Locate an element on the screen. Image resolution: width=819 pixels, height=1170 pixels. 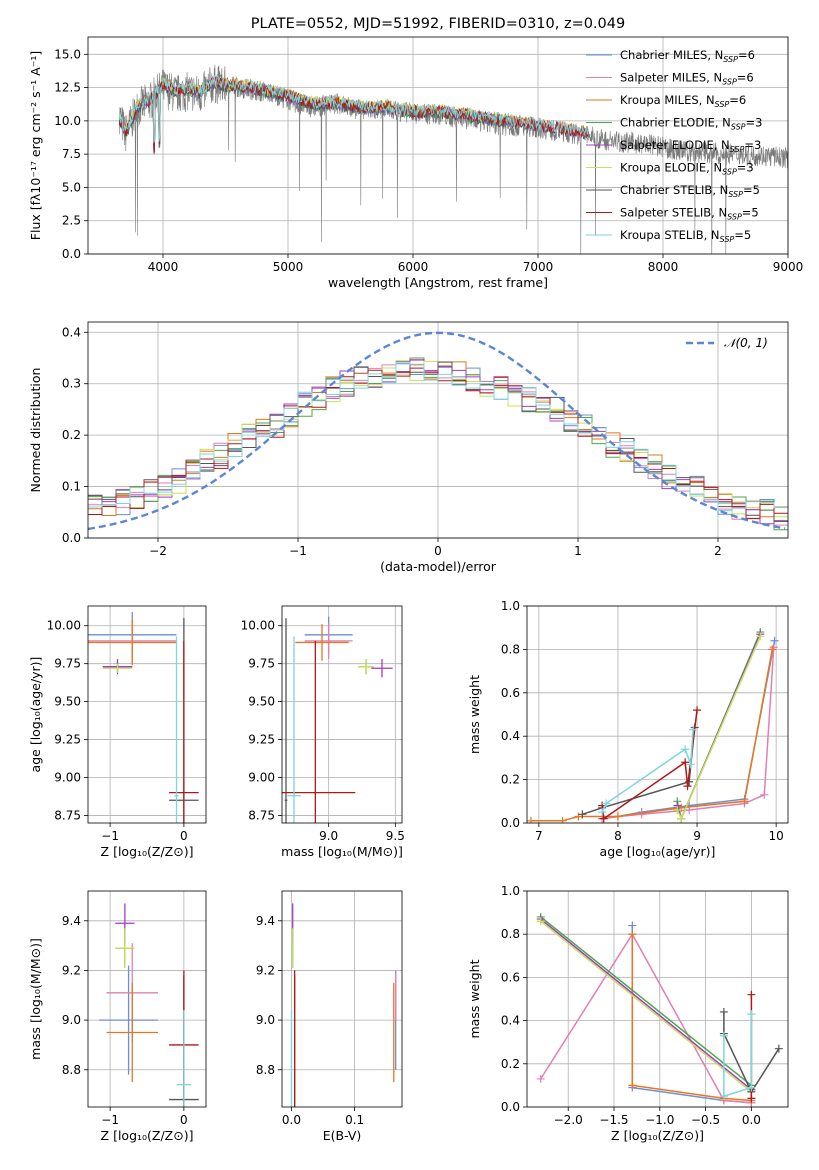
x-tick-label: 9 is located at coordinates (697, 836).